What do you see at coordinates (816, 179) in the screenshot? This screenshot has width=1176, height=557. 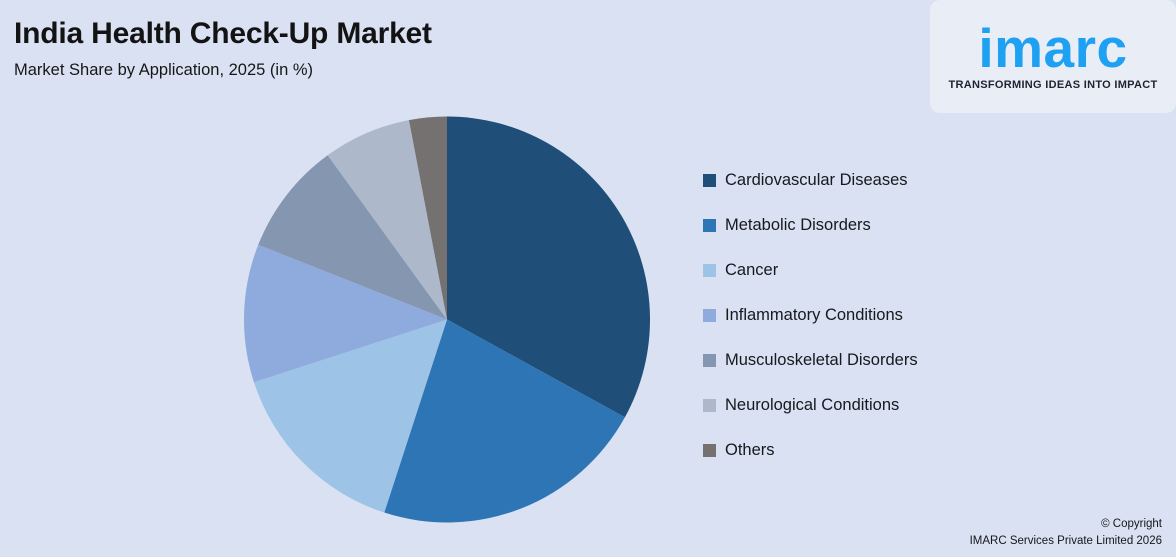 I see `legend-label: Cardiovascular Diseases` at bounding box center [816, 179].